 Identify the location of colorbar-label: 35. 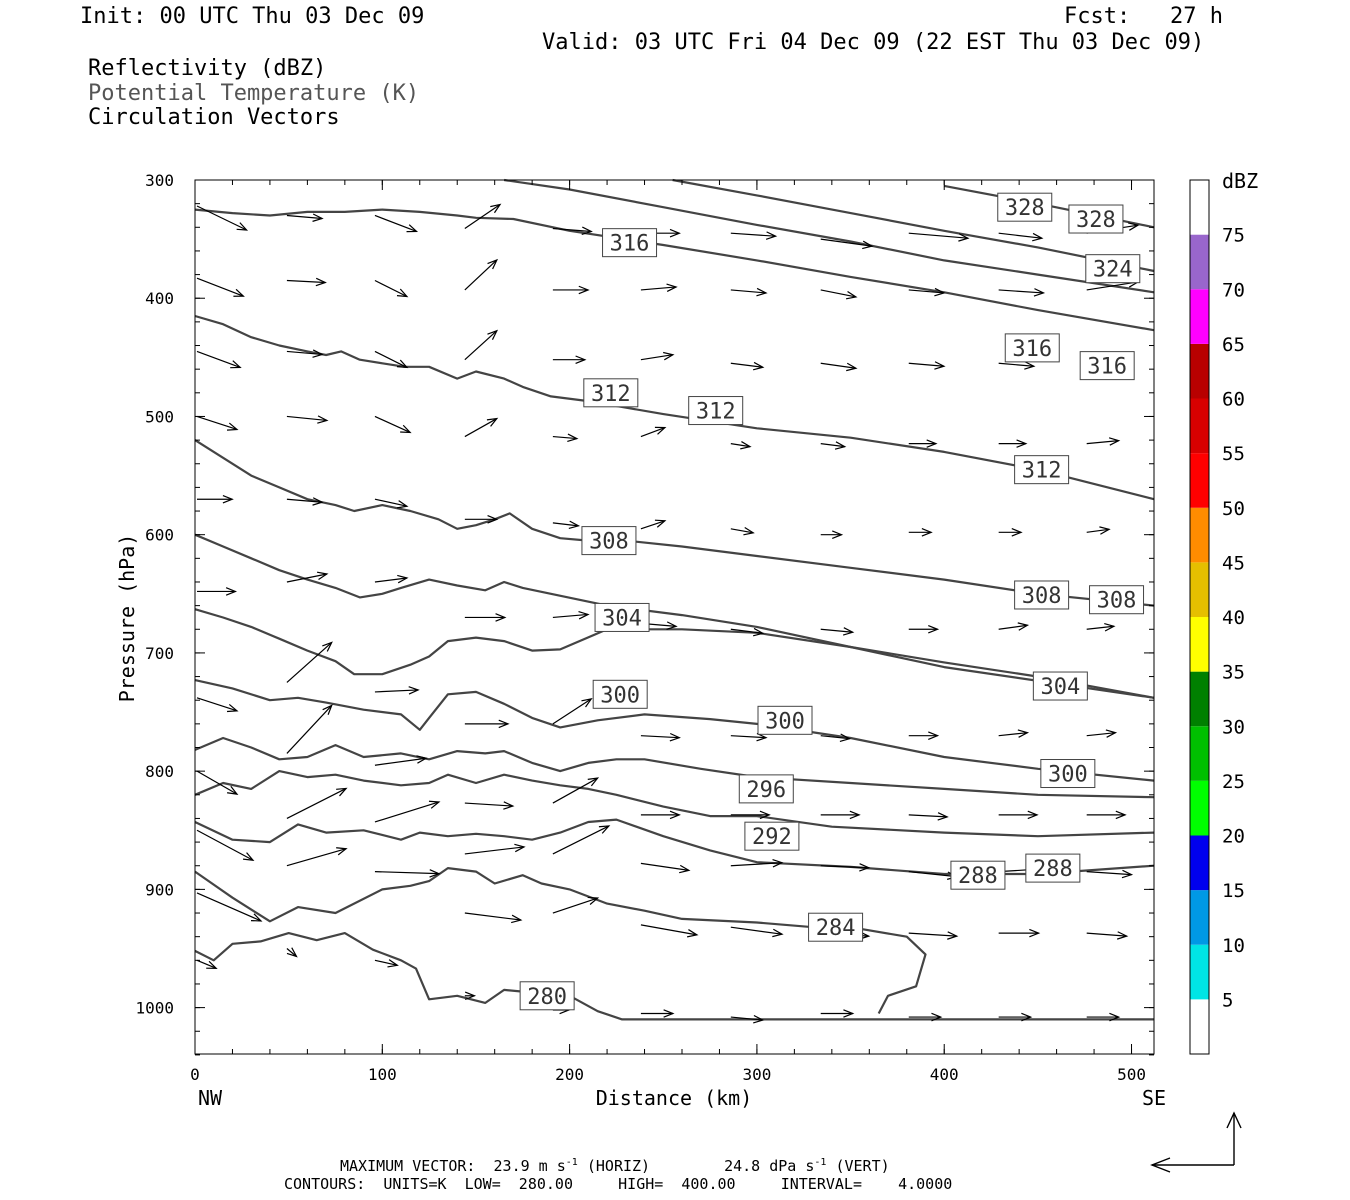
(1233, 673).